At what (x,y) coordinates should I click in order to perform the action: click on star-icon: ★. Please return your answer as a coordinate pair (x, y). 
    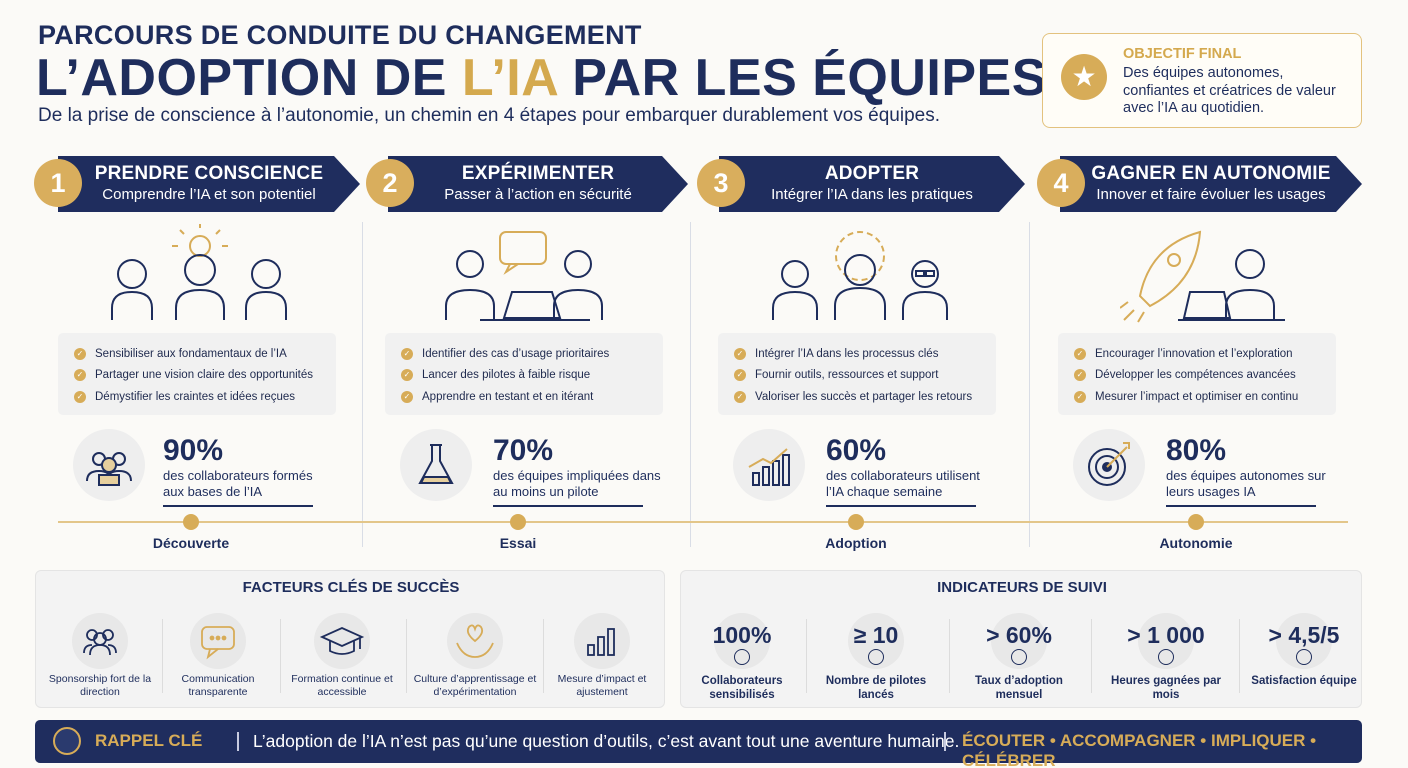
    Looking at the image, I should click on (1084, 77).